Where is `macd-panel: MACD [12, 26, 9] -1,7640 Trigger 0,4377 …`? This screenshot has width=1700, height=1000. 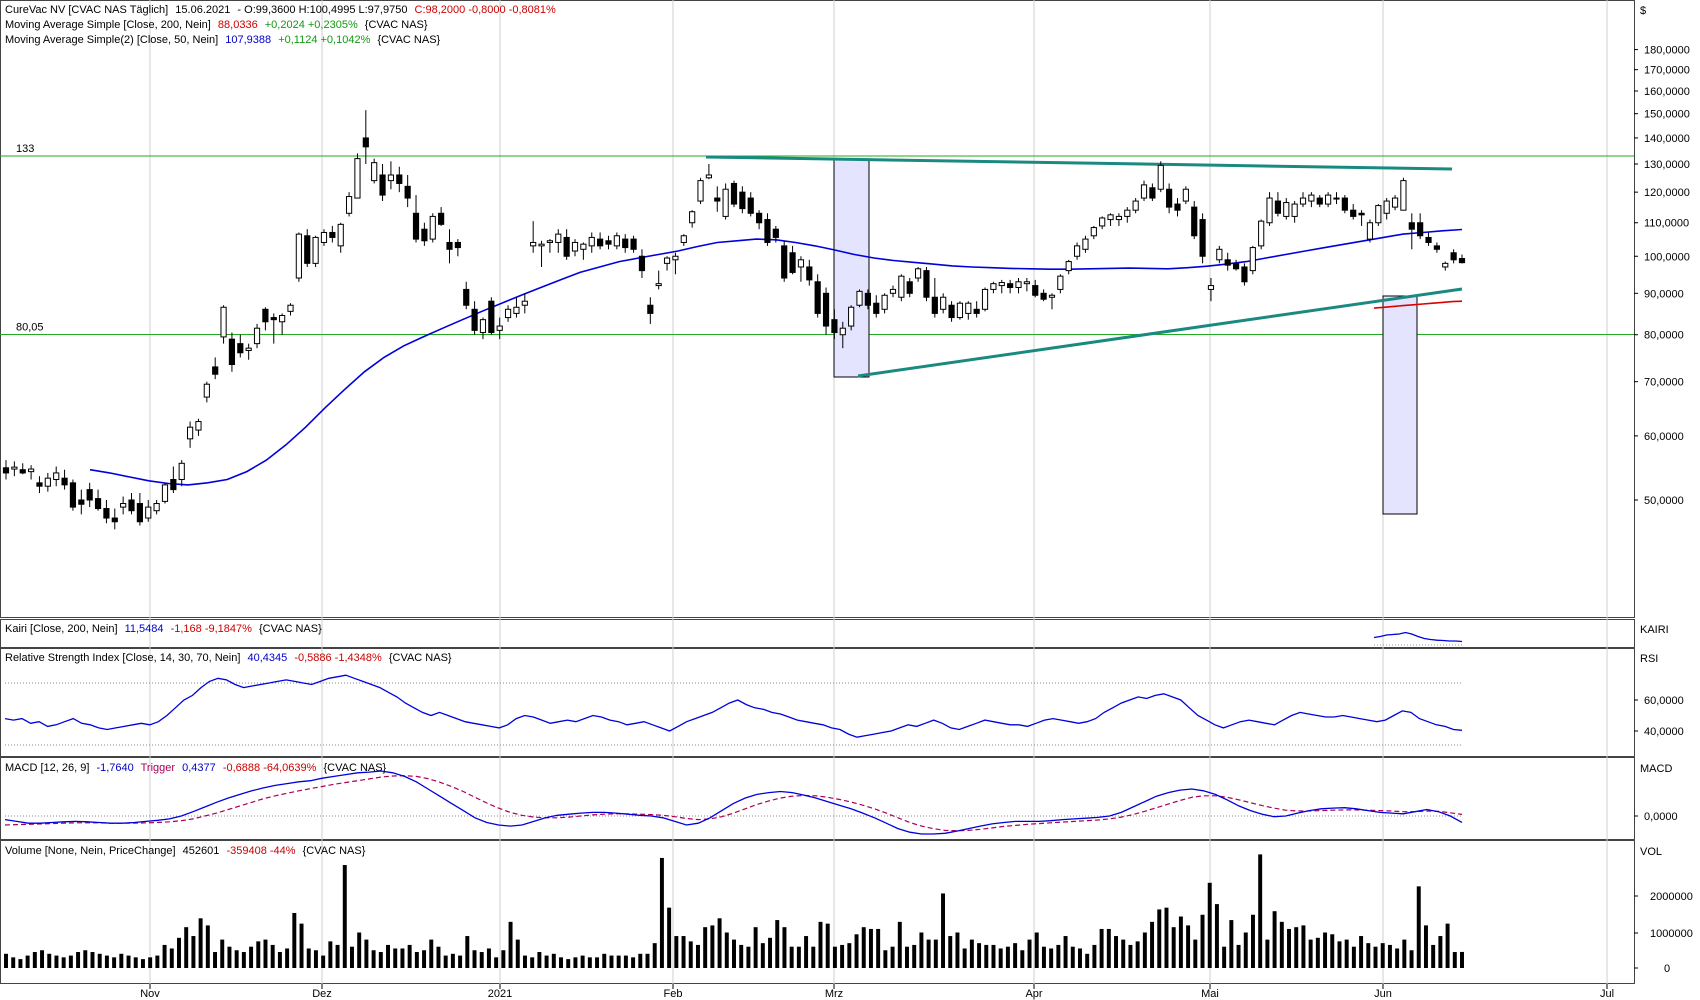 macd-panel: MACD [12, 26, 9] -1,7640 Trigger 0,4377 … is located at coordinates (841, 798).